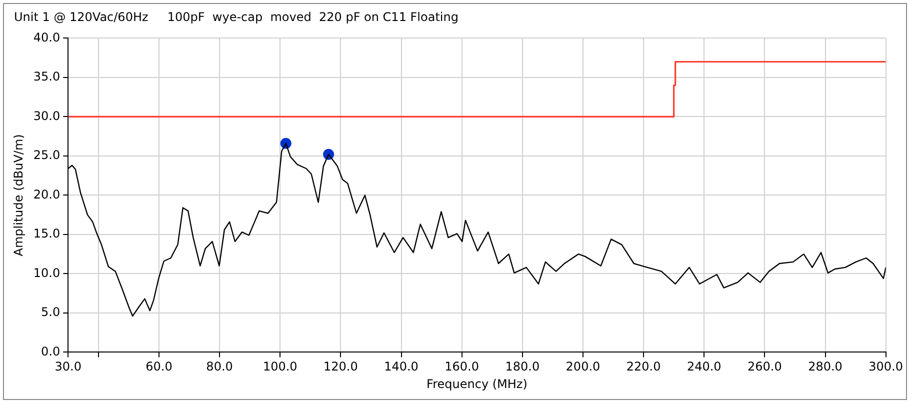  I want to click on x-tick-label: 100.0, so click(280, 367).